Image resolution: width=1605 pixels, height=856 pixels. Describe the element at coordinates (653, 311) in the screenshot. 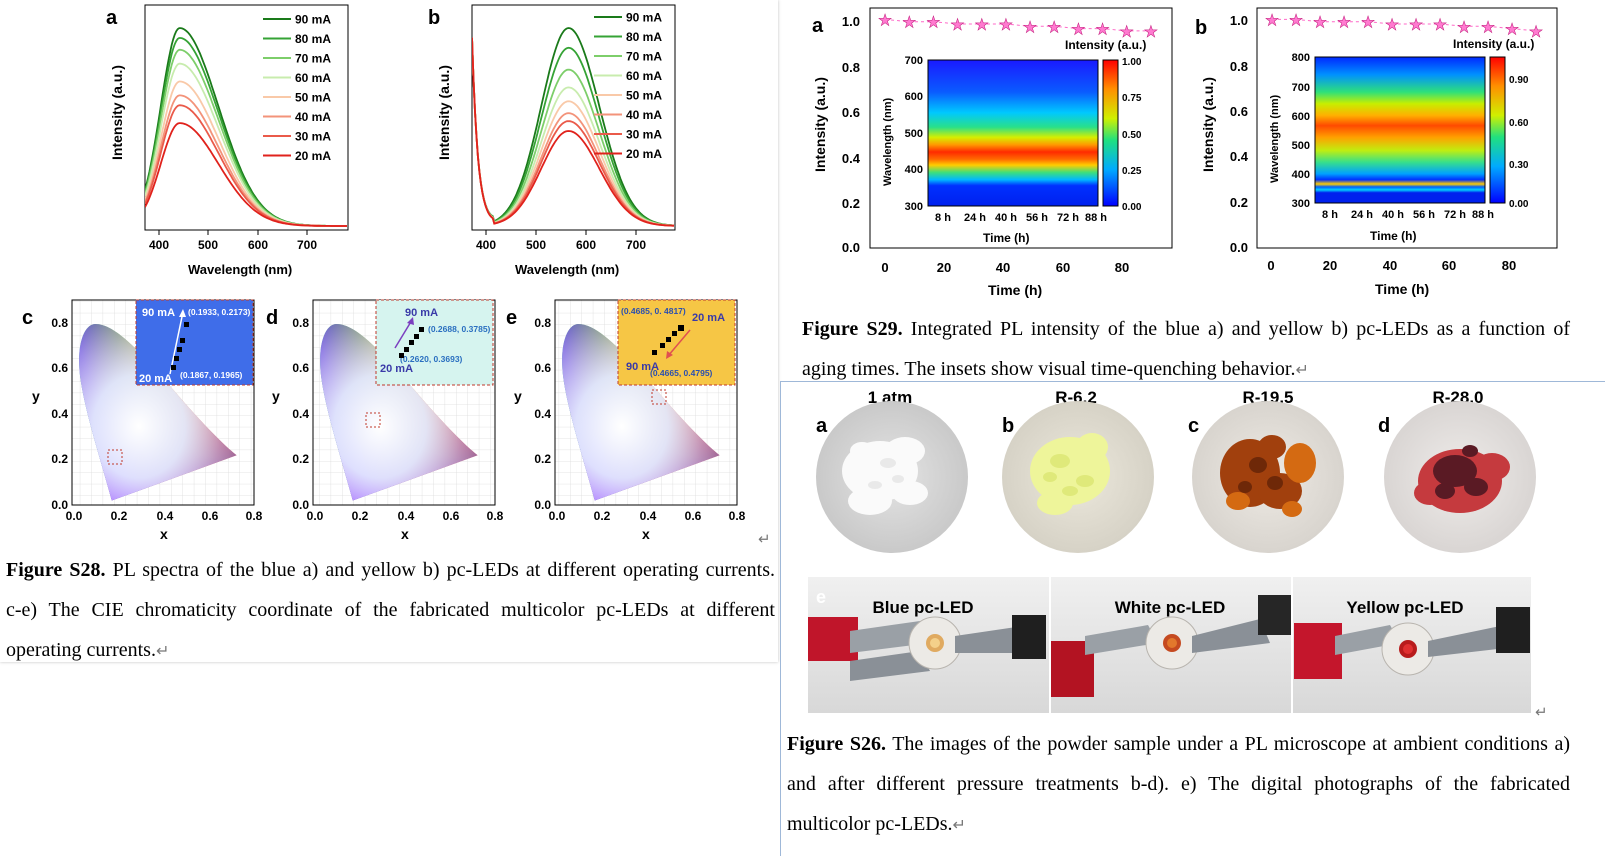

I see `cie-e-coord-top: (0.4685, 0. 4817)` at that location.